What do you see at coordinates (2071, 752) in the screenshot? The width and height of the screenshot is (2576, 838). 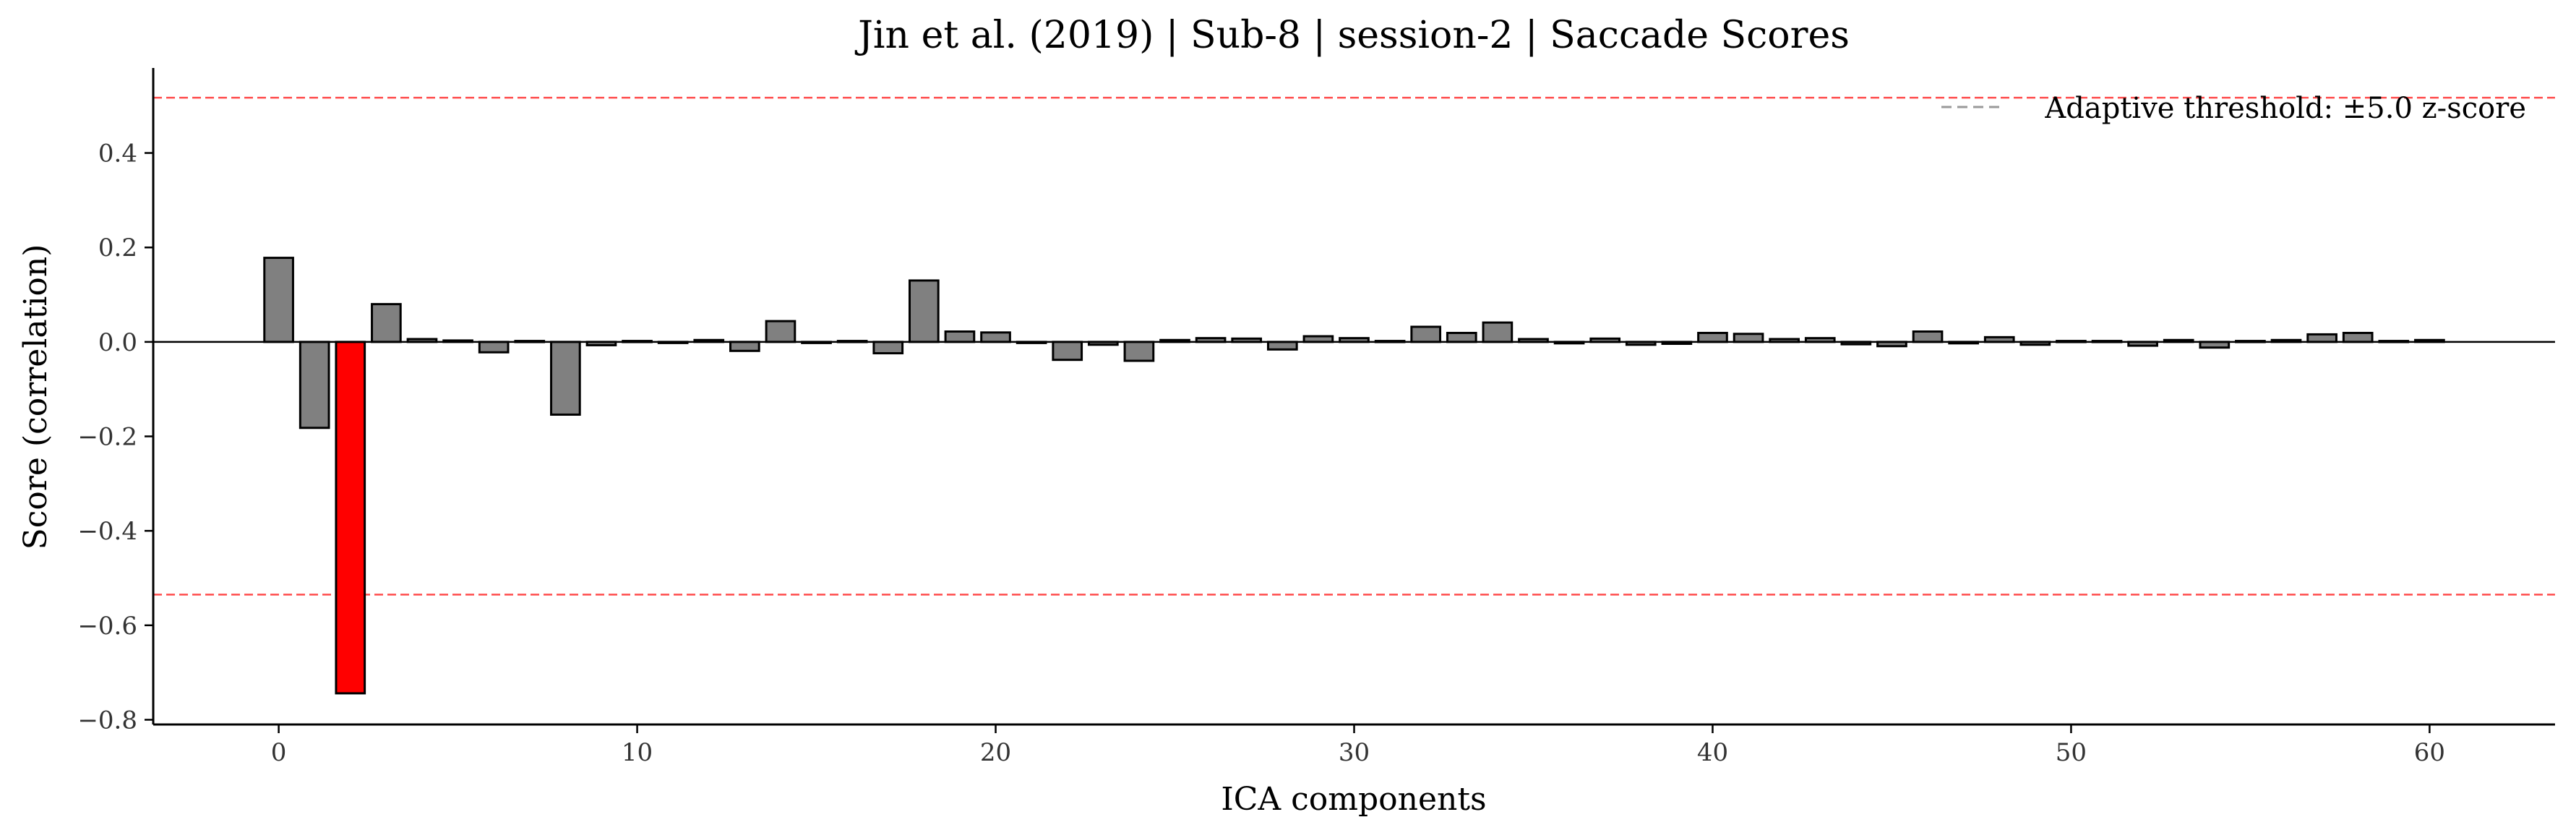 I see `x-tick-label: 50` at bounding box center [2071, 752].